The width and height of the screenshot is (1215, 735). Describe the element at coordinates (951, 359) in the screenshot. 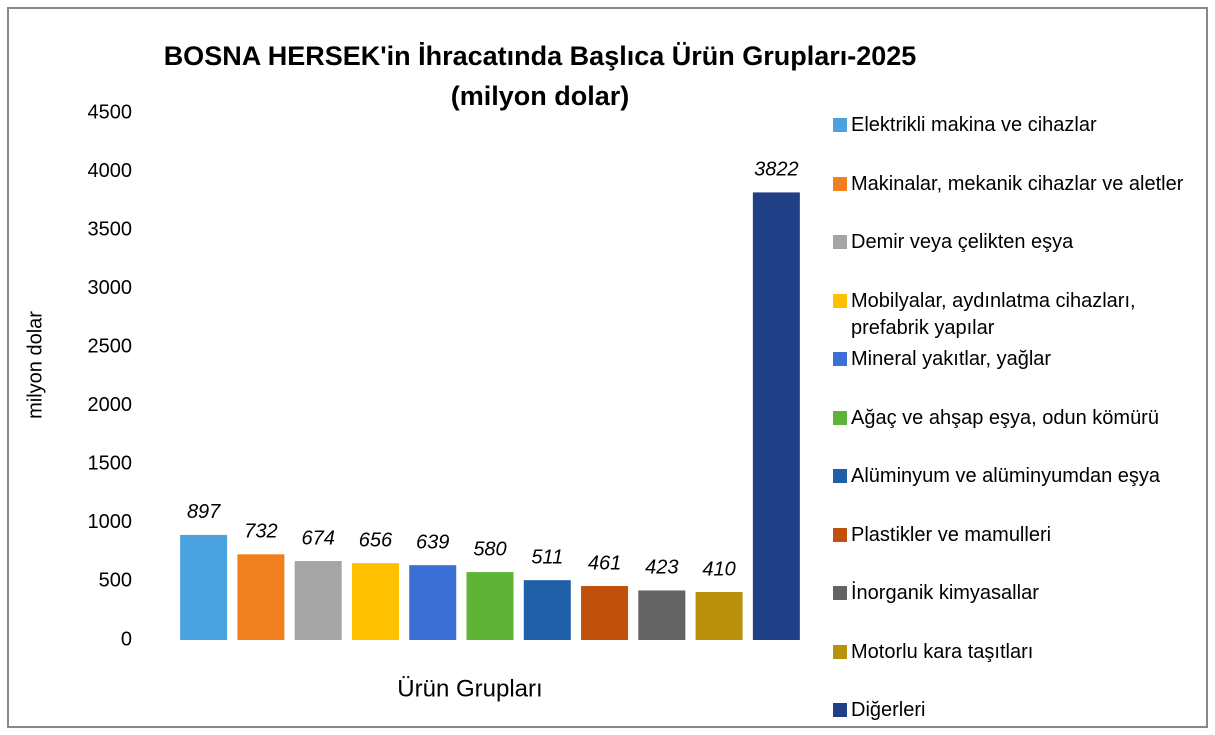

I see `legend-label: Mineral yakıtlar, yağlar` at that location.